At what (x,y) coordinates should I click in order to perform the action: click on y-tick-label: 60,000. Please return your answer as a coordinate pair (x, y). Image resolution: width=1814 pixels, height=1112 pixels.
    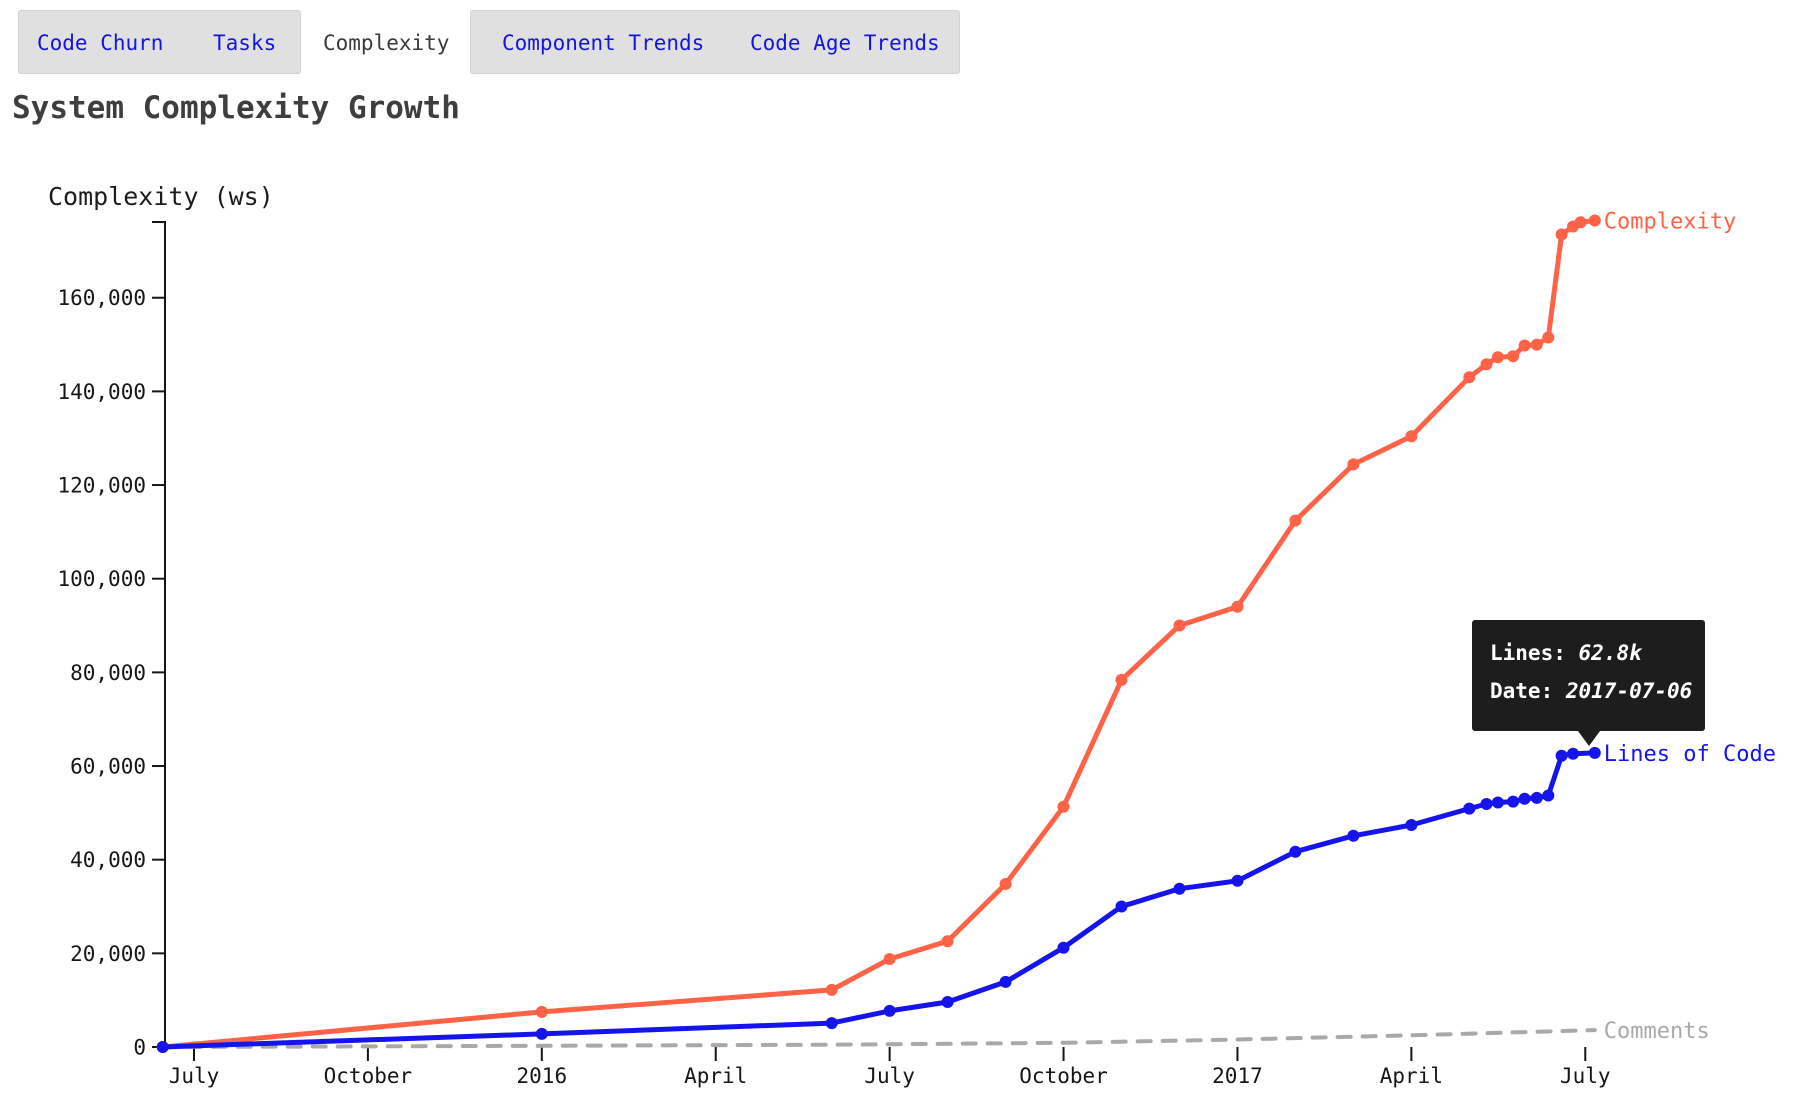
    Looking at the image, I should click on (108, 767).